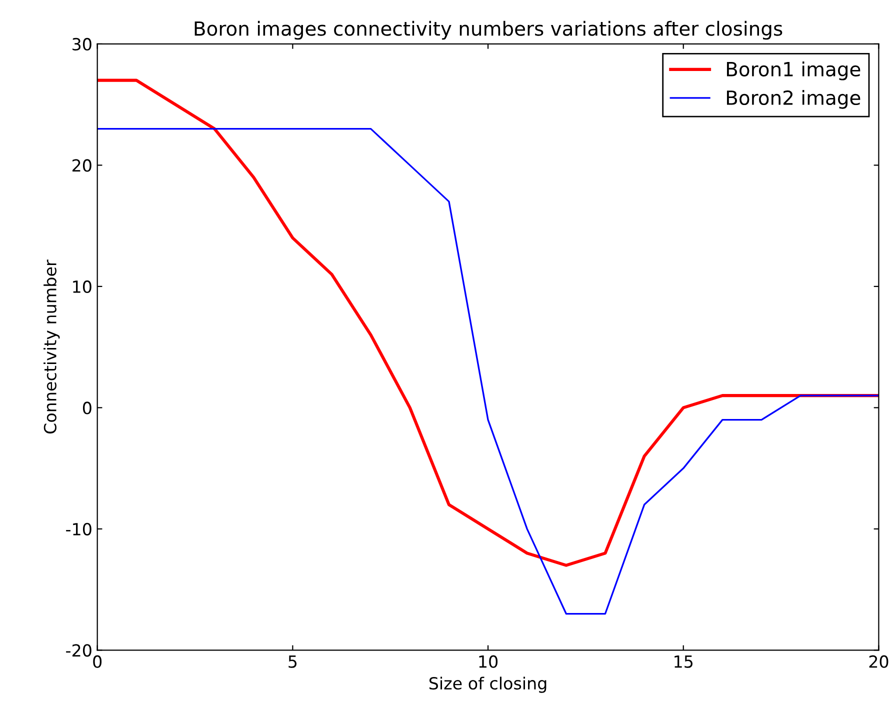  Describe the element at coordinates (793, 70) in the screenshot. I see `legend-label: Boron1 image` at that location.